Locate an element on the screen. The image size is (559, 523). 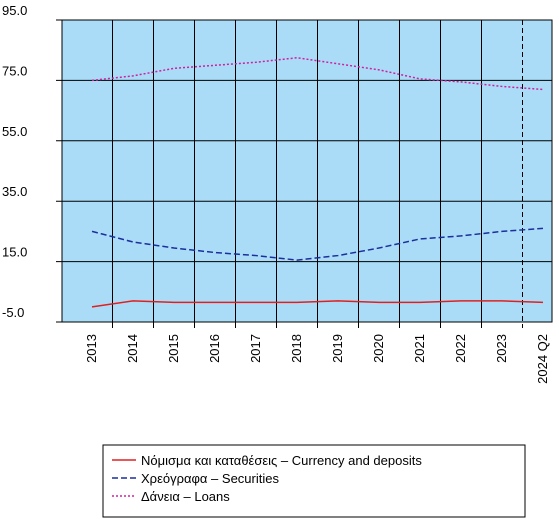
legend-box is located at coordinates (314, 481).